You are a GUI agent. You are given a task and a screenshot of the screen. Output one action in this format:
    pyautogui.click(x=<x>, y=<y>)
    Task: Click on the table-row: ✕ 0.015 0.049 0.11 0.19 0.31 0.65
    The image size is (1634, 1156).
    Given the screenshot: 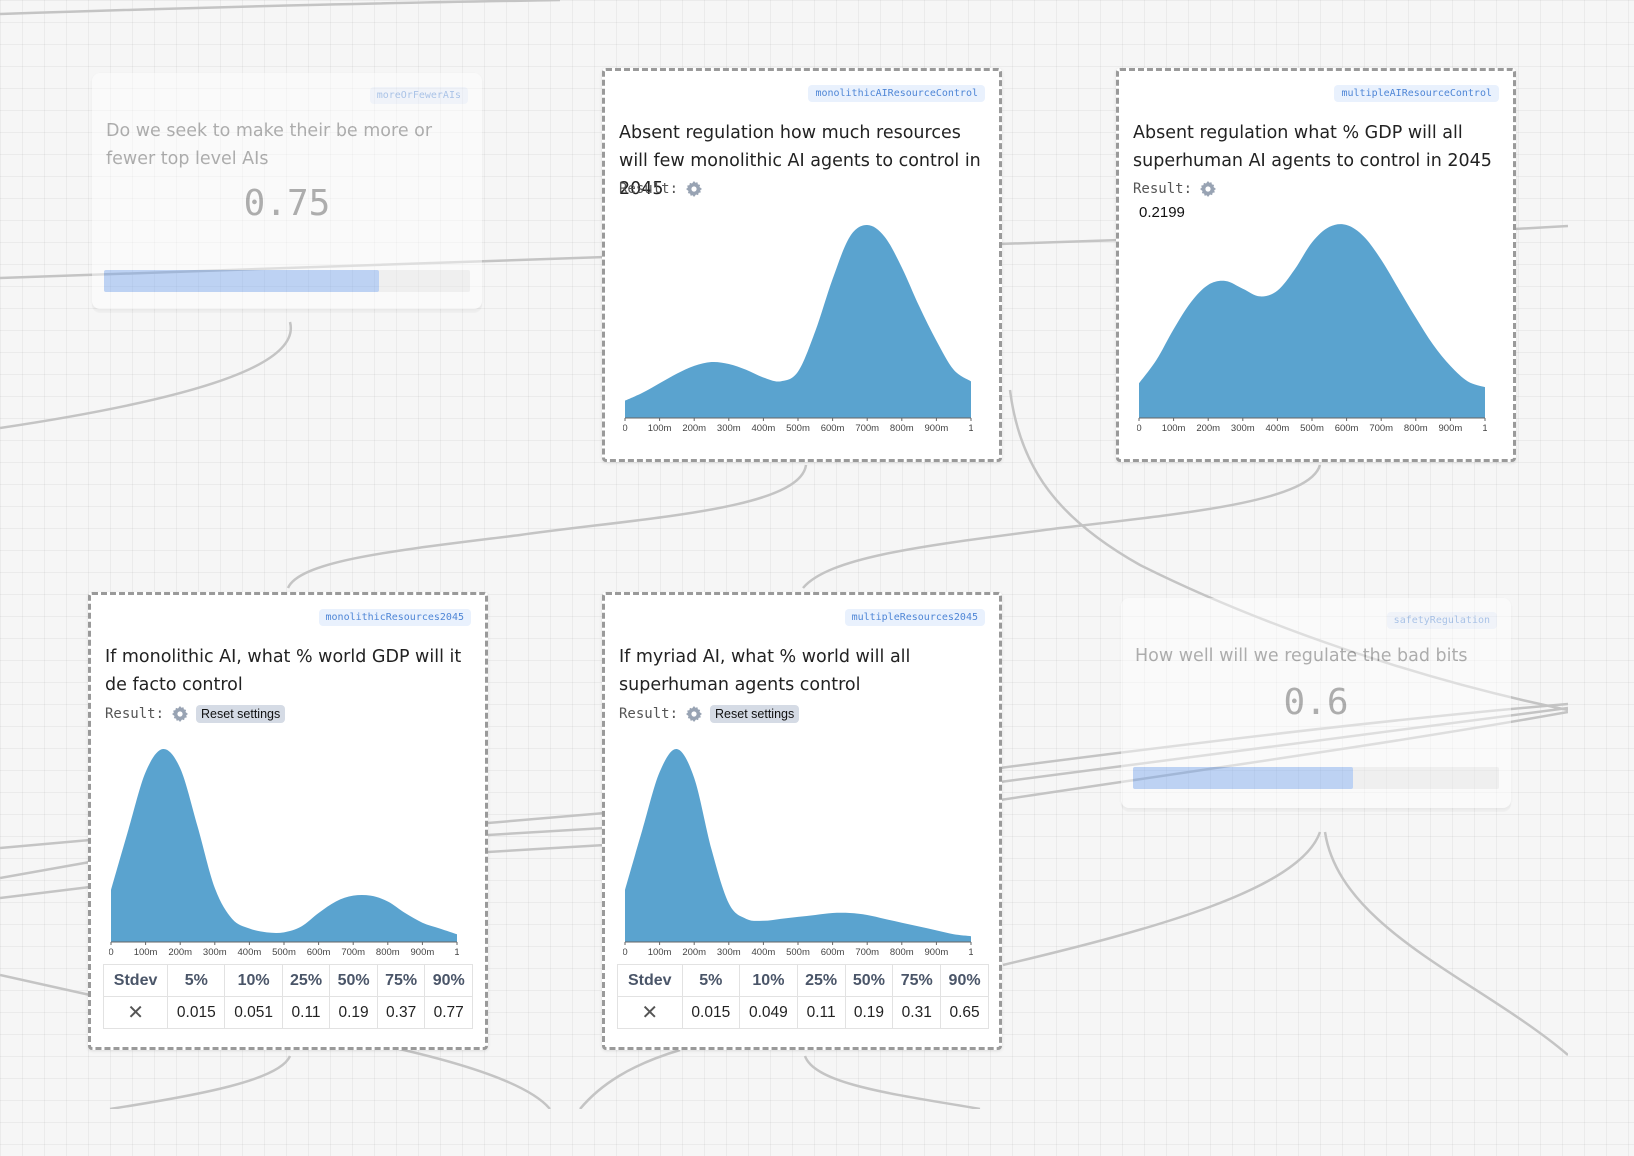 What is the action you would take?
    pyautogui.click(x=803, y=1012)
    